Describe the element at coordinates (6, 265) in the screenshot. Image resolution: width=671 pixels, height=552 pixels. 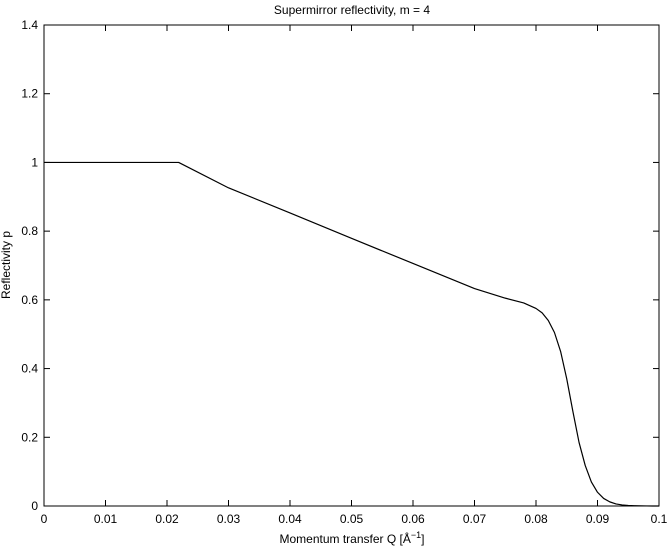
I see `y-axis-title: Reflectivity p` at that location.